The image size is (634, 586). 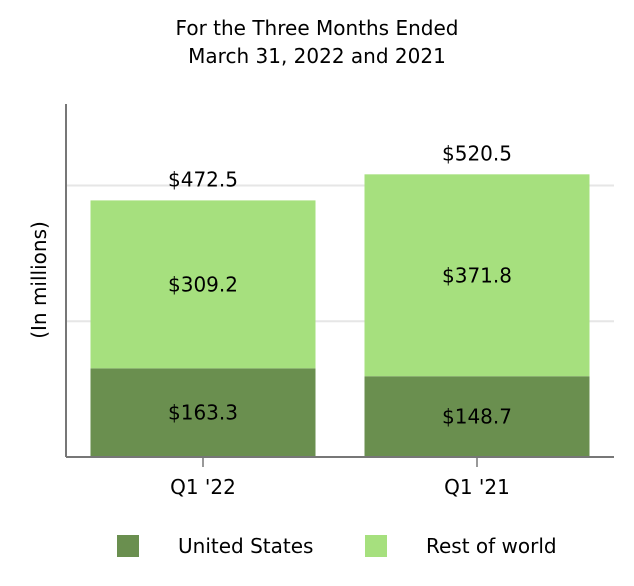 What do you see at coordinates (317, 28) in the screenshot?
I see `chart-title-line-1: For the Three Months Ended` at bounding box center [317, 28].